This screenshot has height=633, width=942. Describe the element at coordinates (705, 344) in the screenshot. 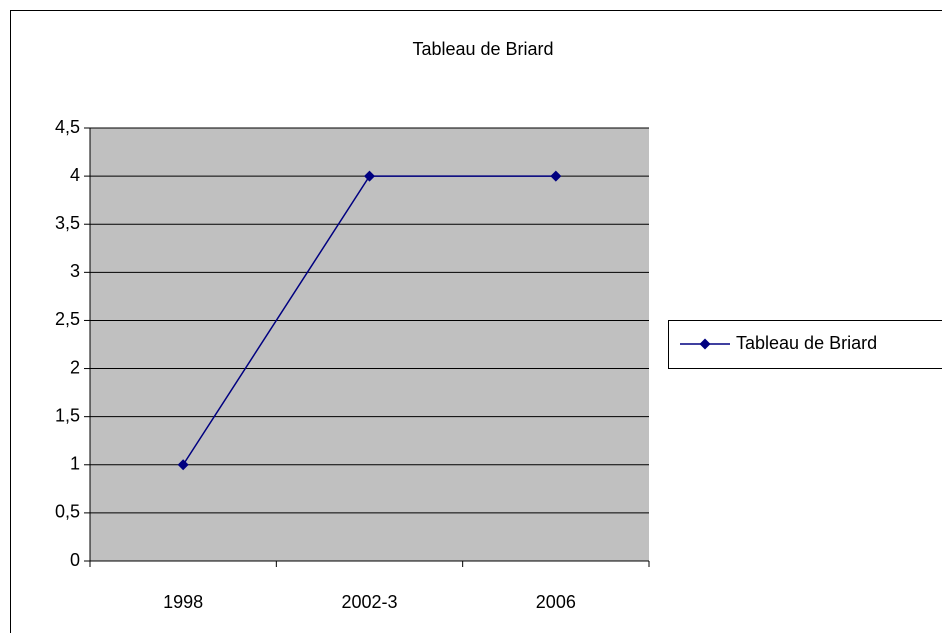

I see `legend-marker` at that location.